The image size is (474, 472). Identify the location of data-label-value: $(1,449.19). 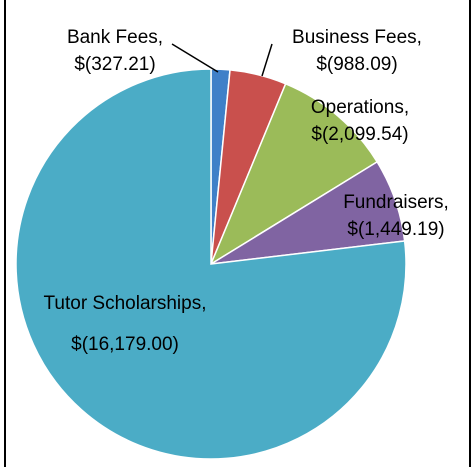
(395, 229).